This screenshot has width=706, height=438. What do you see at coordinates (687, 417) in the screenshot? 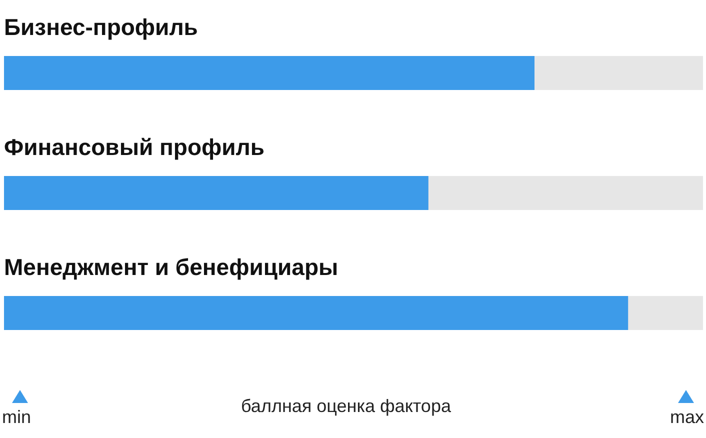
I see `text: max` at bounding box center [687, 417].